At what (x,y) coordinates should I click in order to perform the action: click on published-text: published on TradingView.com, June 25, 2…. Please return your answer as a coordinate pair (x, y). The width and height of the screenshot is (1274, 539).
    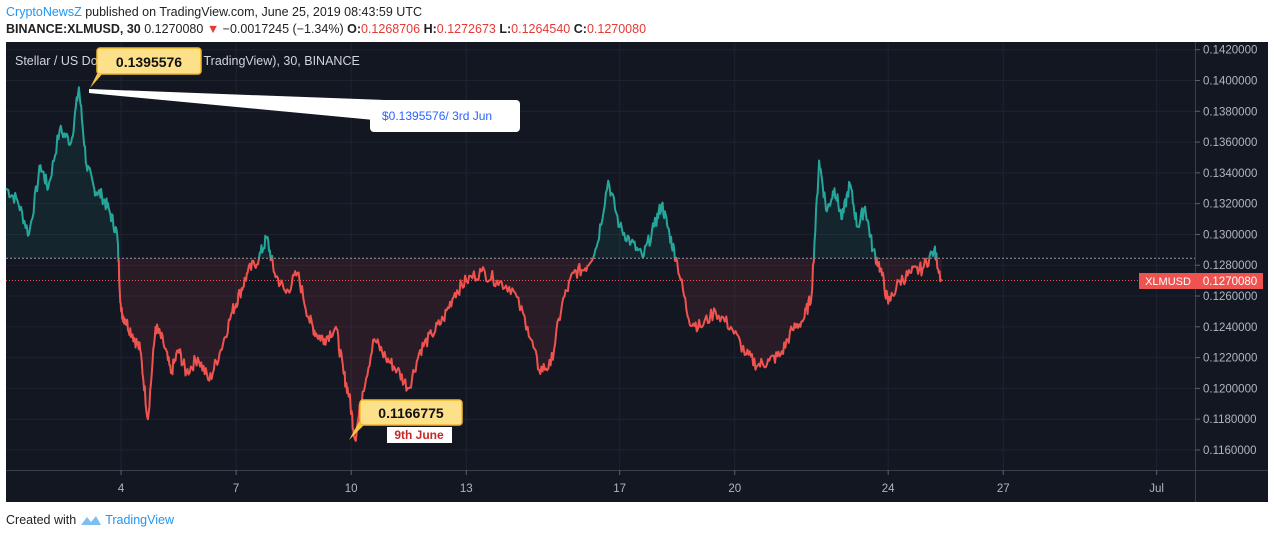
    Looking at the image, I should click on (251, 12).